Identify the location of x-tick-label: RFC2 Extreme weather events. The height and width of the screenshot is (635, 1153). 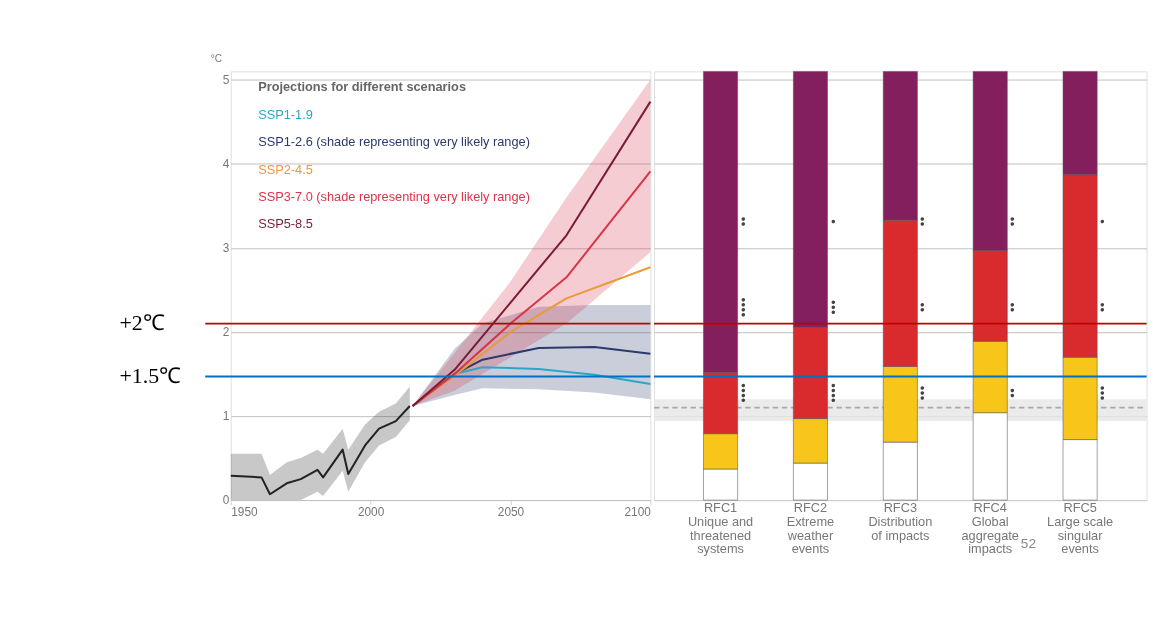
(810, 528).